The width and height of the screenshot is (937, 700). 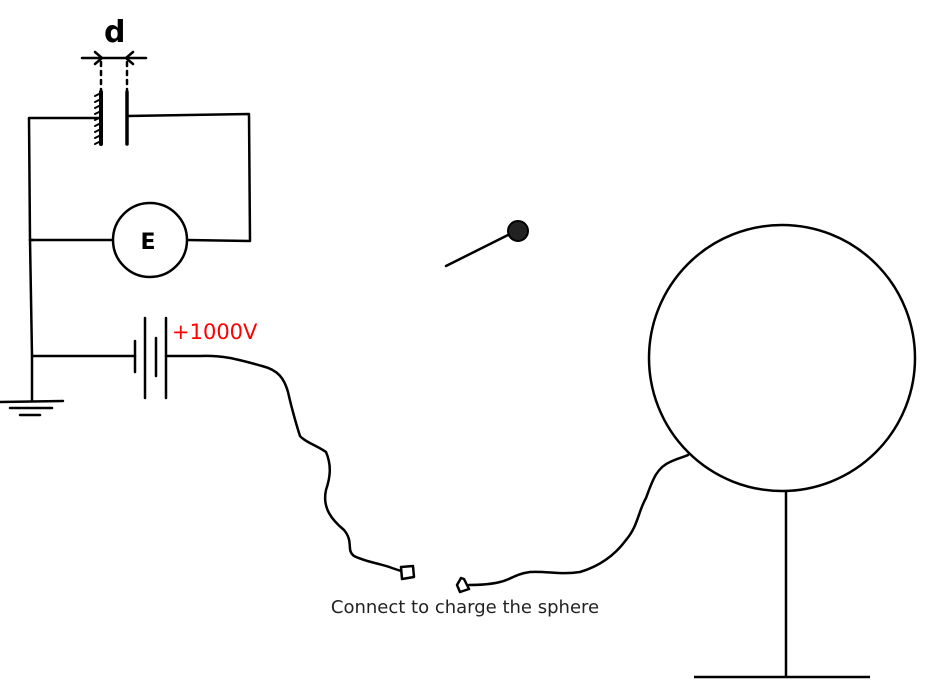 What do you see at coordinates (215, 332) in the screenshot?
I see `voltage-label: +1000V` at bounding box center [215, 332].